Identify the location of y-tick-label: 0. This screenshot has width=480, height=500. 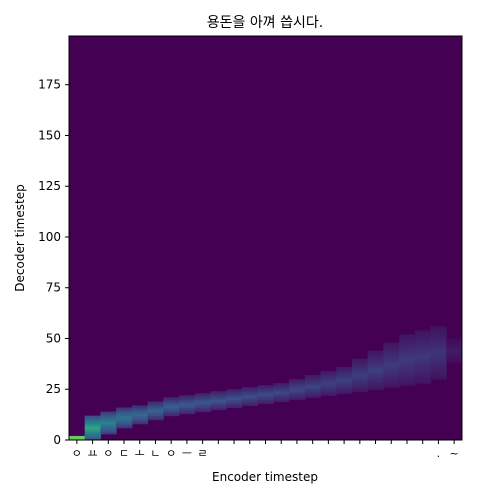
(57, 440).